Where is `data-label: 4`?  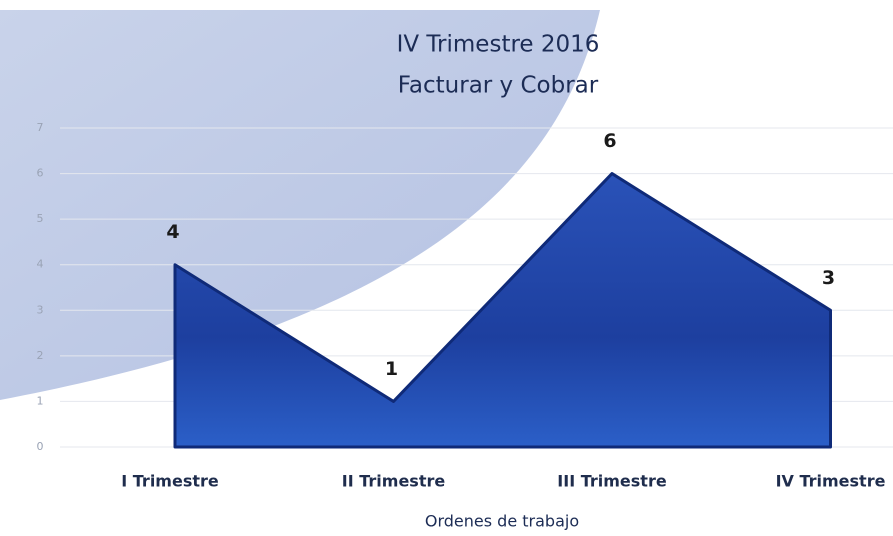
data-label: 4 is located at coordinates (172, 232).